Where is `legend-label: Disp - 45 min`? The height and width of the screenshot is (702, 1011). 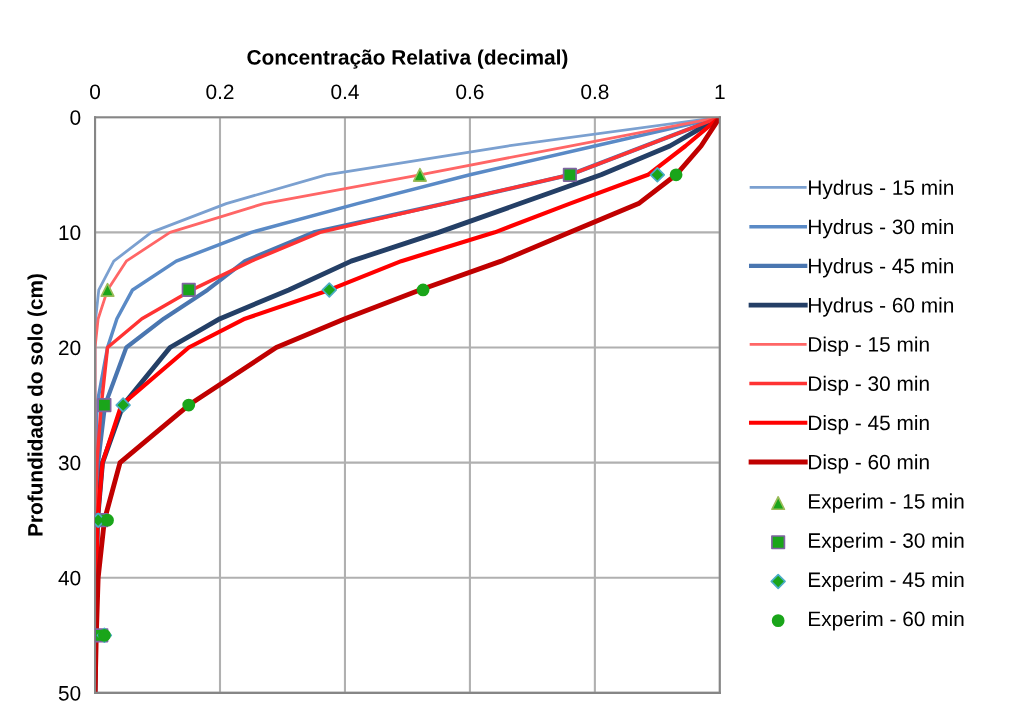
legend-label: Disp - 45 min is located at coordinates (869, 424).